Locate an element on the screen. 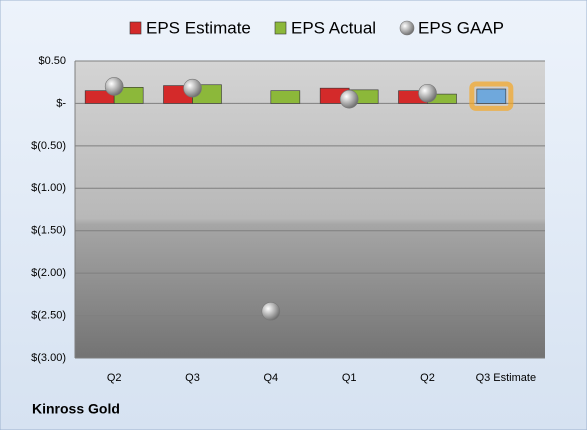  y-tick-label: $(2.50) is located at coordinates (48, 315).